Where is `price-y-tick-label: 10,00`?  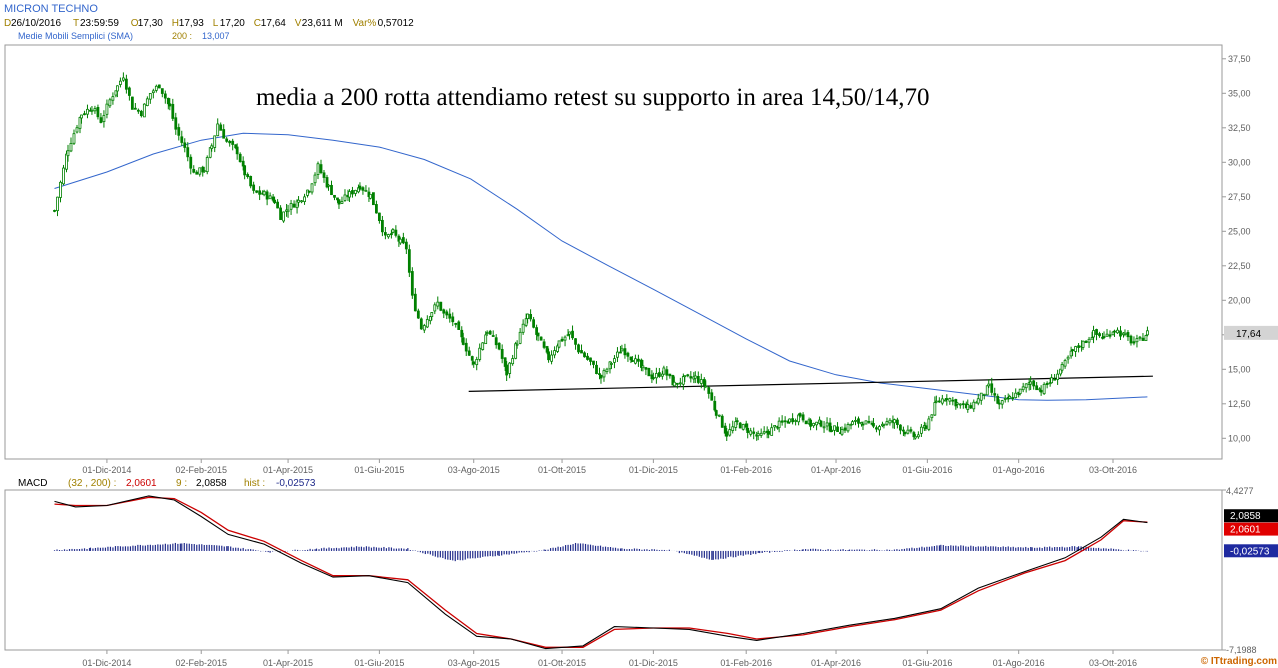
price-y-tick-label: 10,00 is located at coordinates (1239, 438).